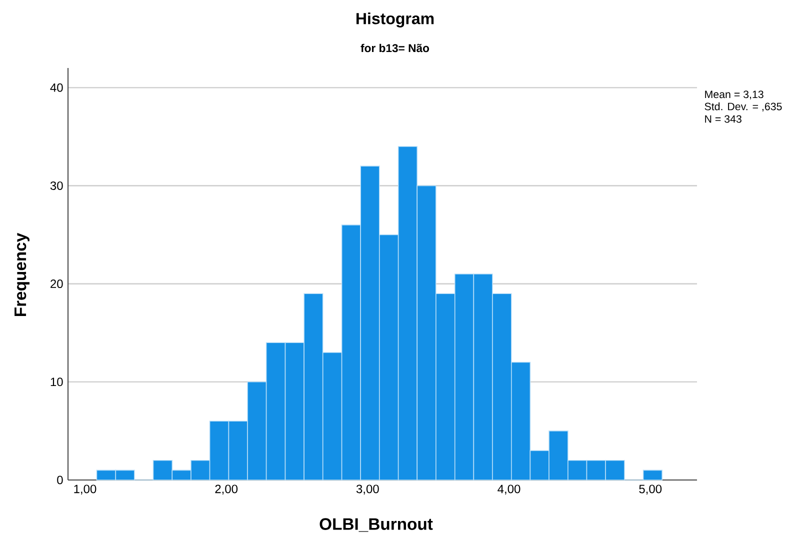 The height and width of the screenshot is (538, 791). I want to click on y-tick-label: 0, so click(60, 480).